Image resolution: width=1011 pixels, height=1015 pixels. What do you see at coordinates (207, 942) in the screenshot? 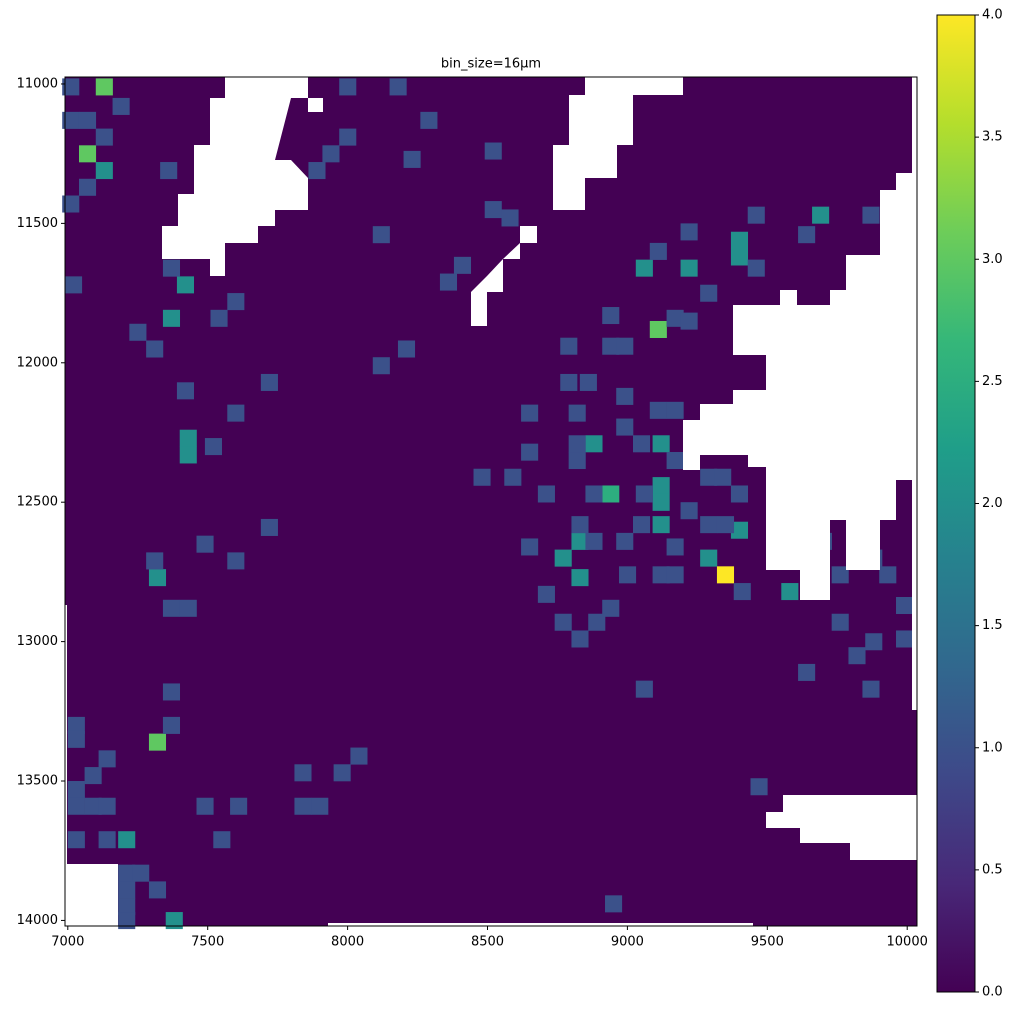
I see `x-tick-label: 7500` at bounding box center [207, 942].